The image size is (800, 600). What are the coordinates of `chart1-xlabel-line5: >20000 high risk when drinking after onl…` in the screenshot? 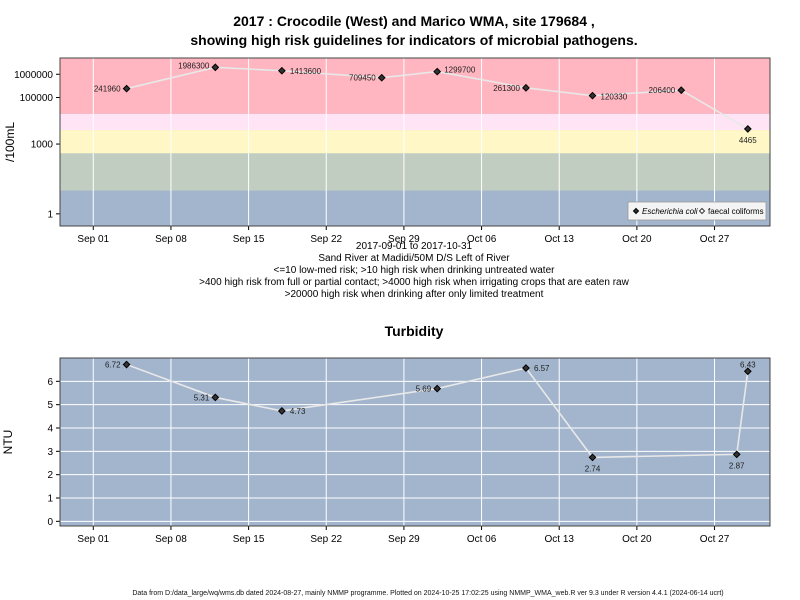 It's located at (414, 294).